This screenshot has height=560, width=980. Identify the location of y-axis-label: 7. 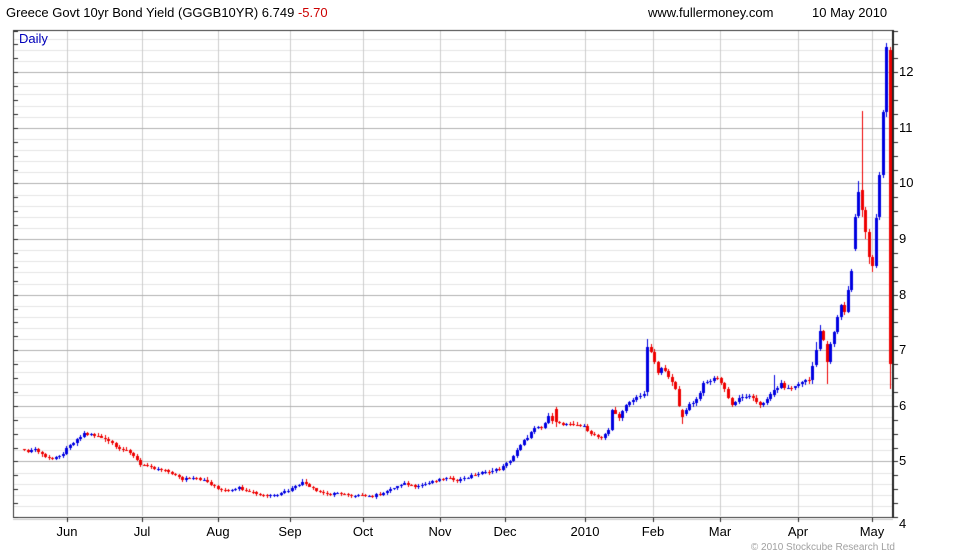
(903, 349).